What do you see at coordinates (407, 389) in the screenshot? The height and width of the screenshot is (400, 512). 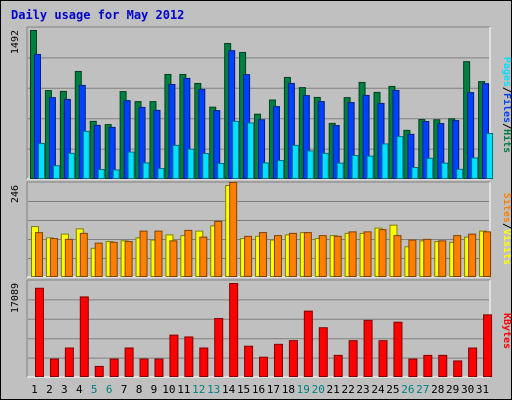 I see `x-tick-label-26: 26` at bounding box center [407, 389].